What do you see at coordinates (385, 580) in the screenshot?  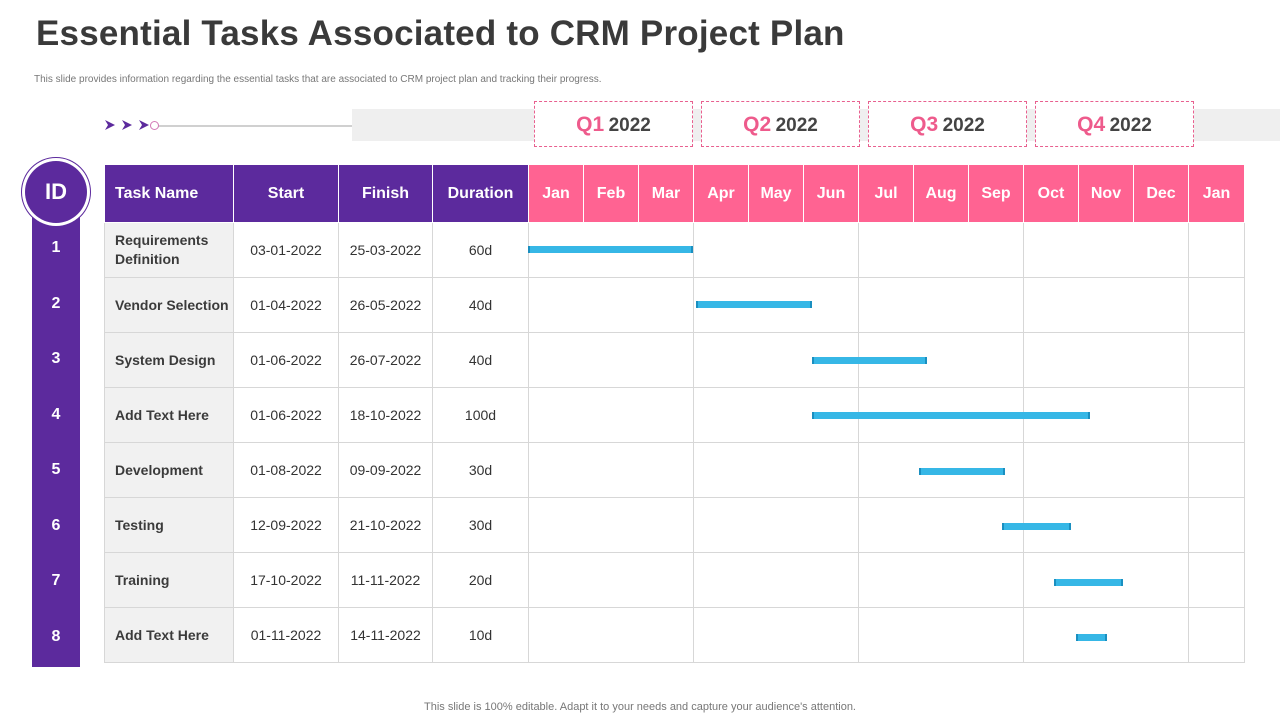 I see `task-finish: 11-11-2022` at bounding box center [385, 580].